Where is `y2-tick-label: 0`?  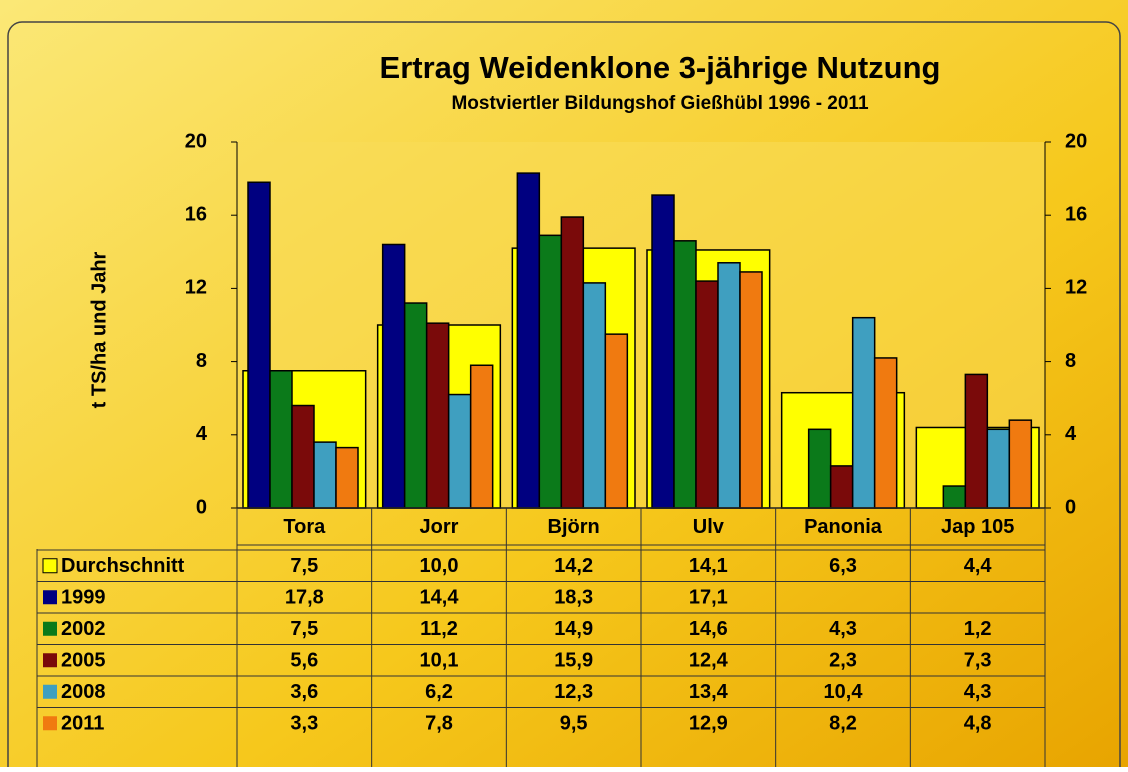
y2-tick-label: 0 is located at coordinates (1070, 507).